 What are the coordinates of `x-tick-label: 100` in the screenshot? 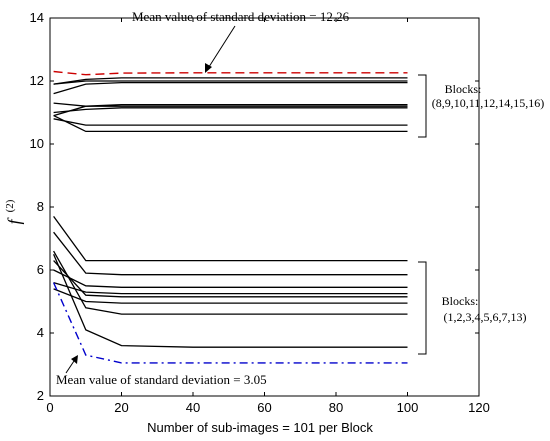 It's located at (408, 407).